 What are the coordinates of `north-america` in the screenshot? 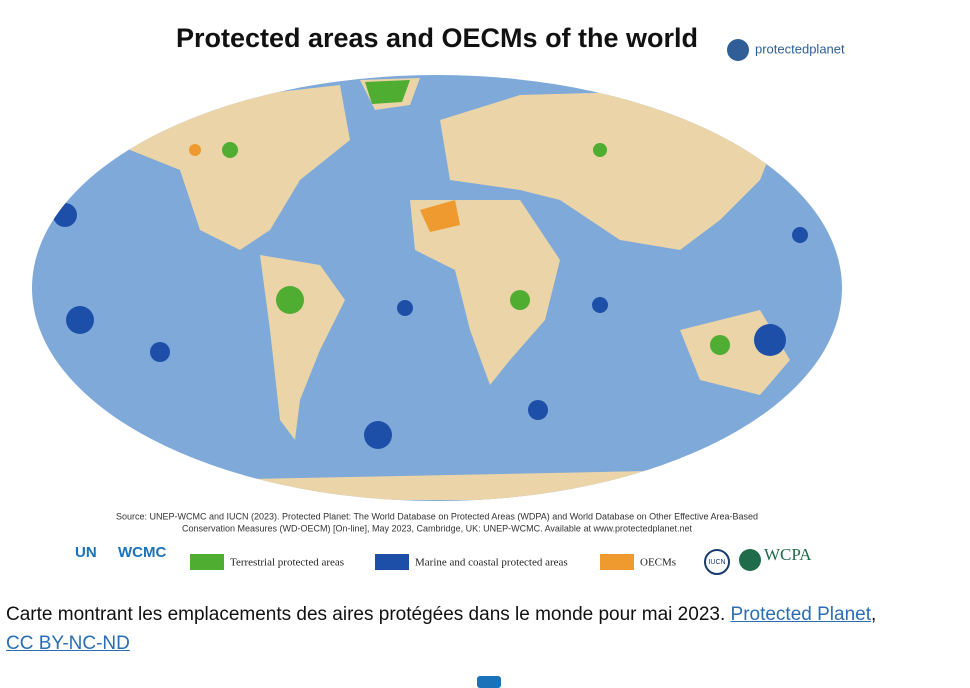 It's located at (235, 167).